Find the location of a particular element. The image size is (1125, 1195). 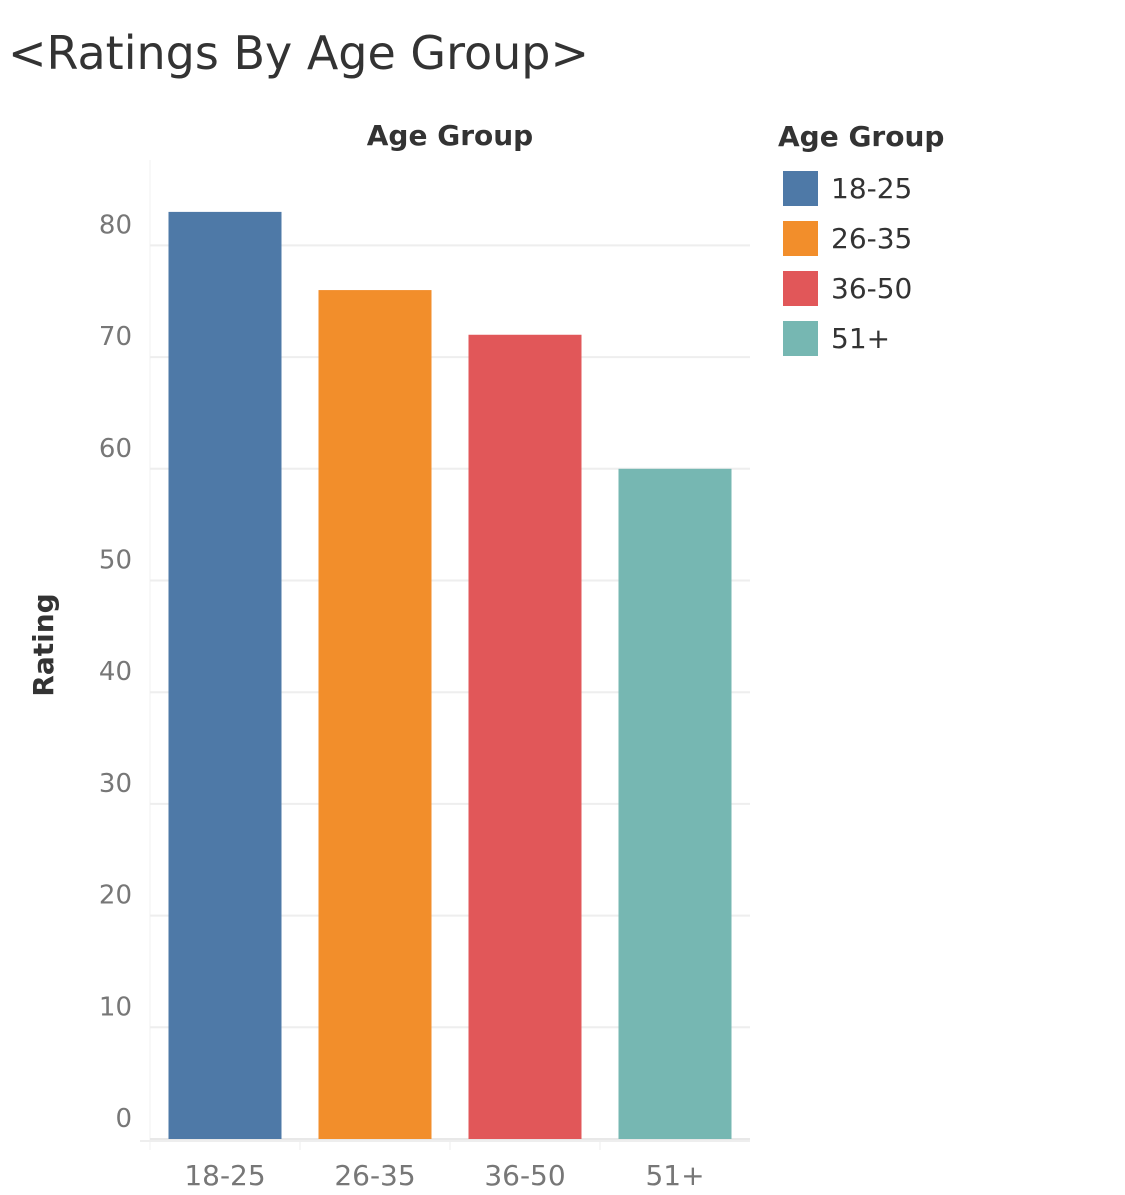

y-axis-ticks: 0 10 20 30 40 50 60 70 80 is located at coordinates (115, 672).